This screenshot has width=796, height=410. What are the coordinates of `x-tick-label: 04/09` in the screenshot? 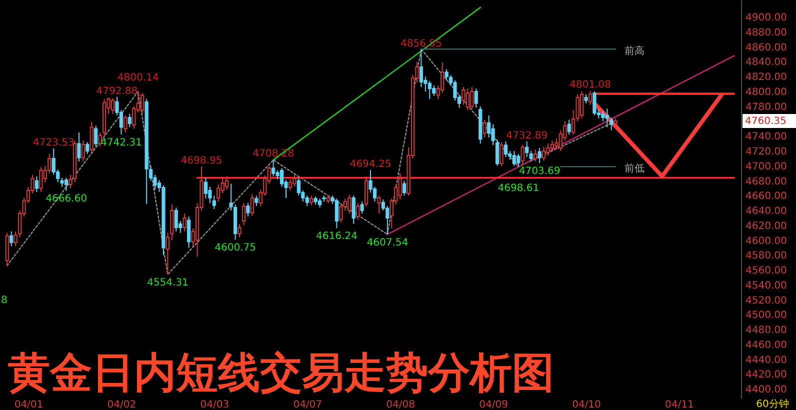 It's located at (493, 405).